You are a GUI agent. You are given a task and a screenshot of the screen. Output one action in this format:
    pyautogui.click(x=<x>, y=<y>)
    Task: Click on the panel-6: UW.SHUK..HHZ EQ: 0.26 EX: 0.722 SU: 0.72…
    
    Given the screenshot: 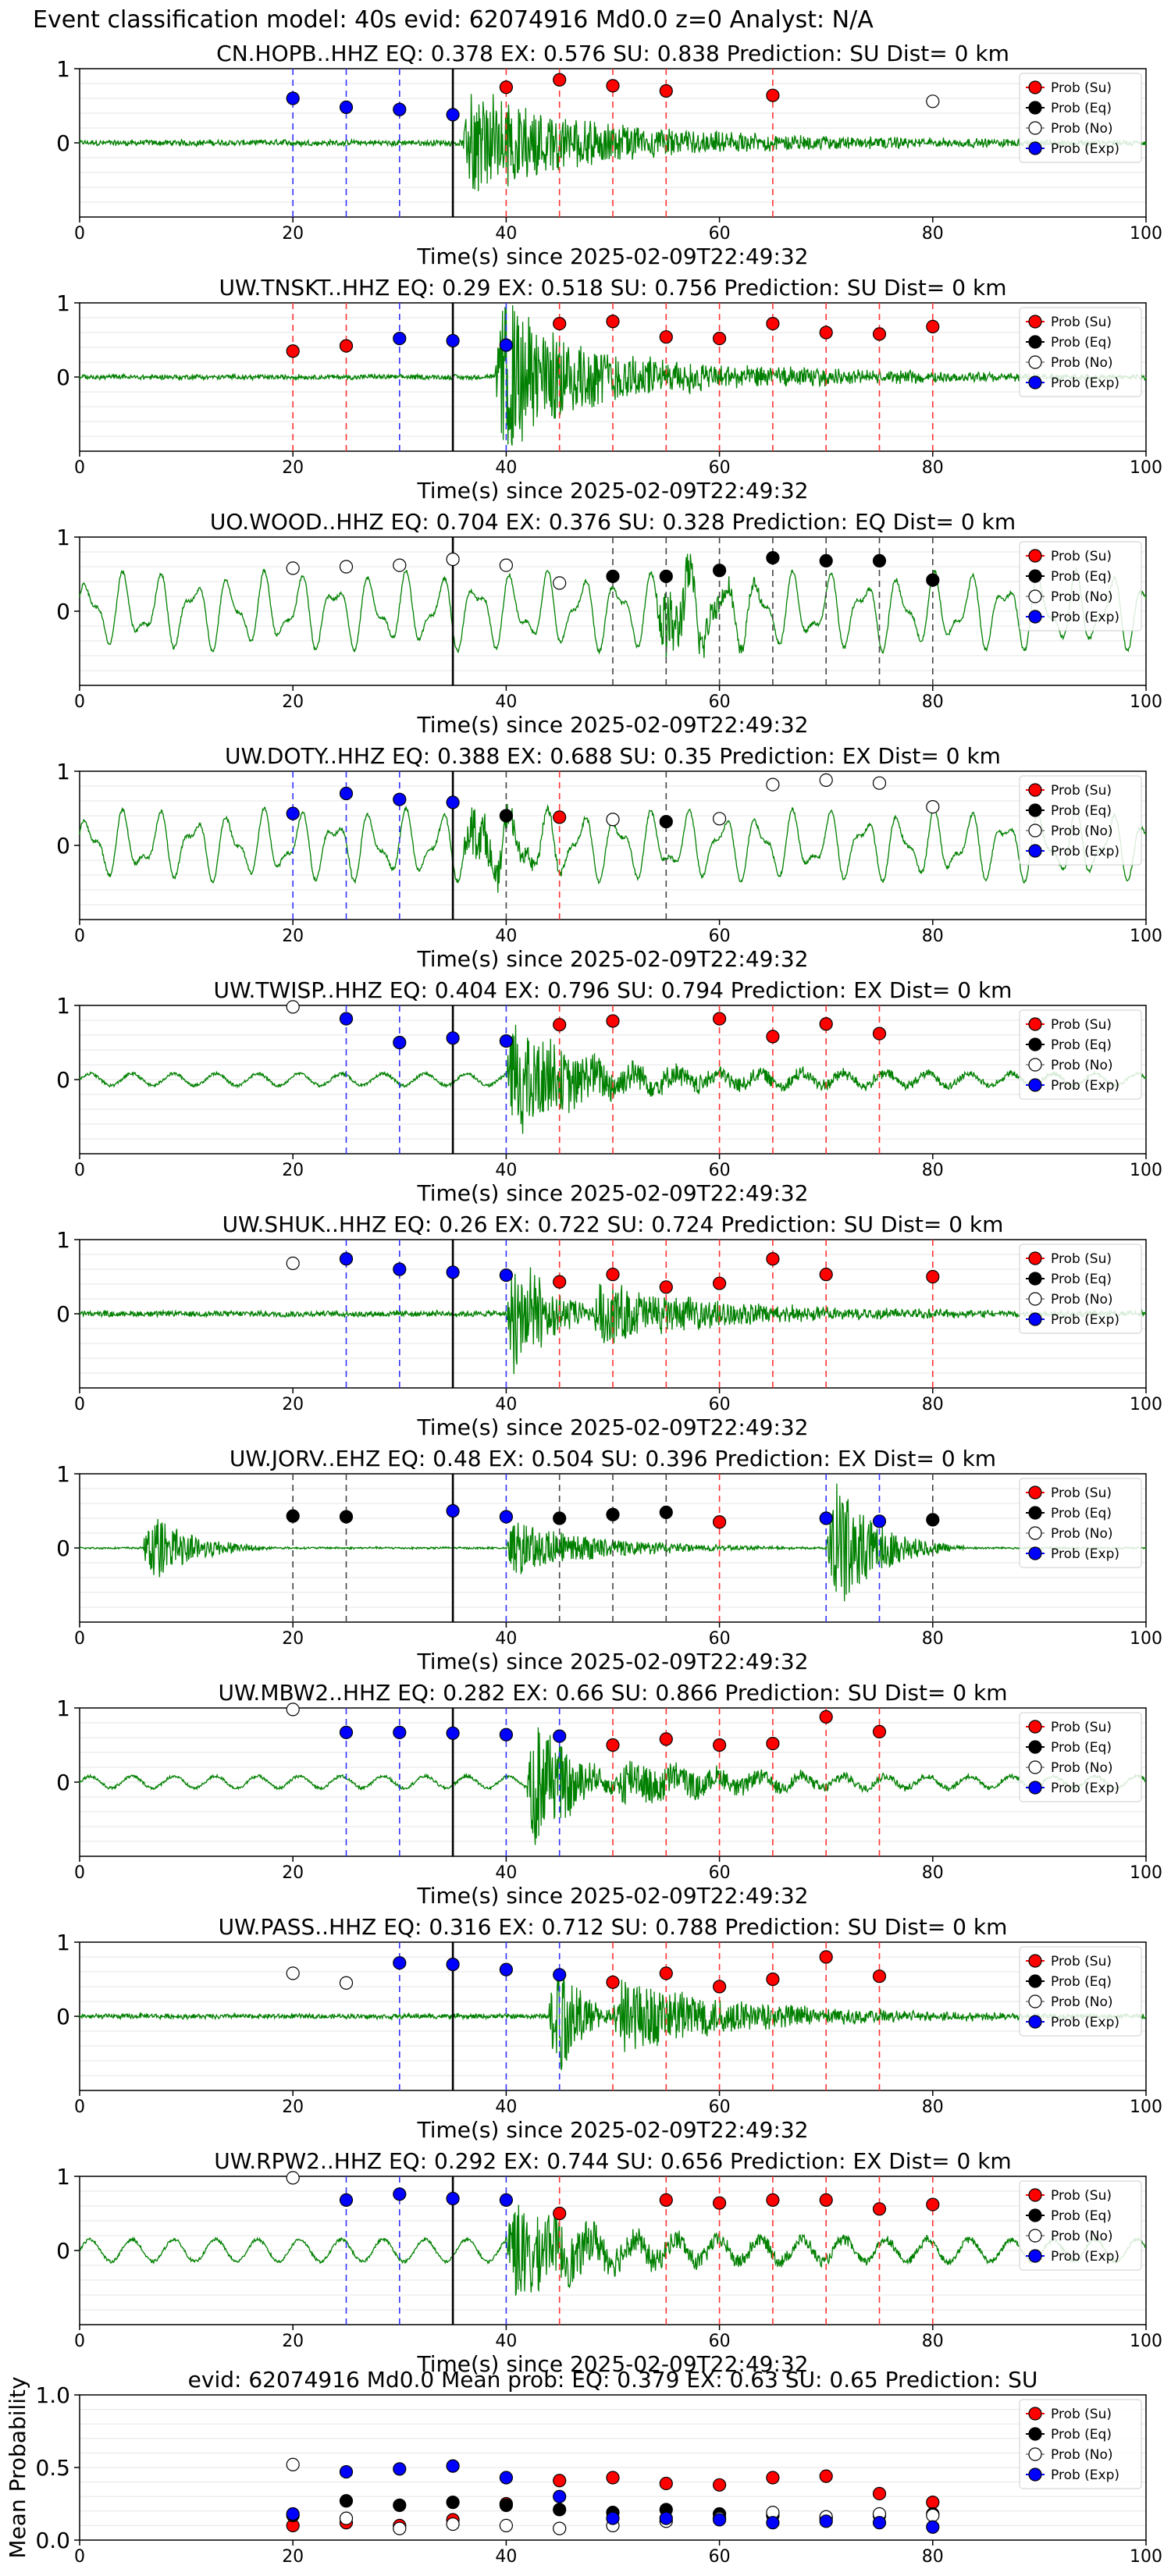 What is the action you would take?
    pyautogui.click(x=609, y=1326)
    